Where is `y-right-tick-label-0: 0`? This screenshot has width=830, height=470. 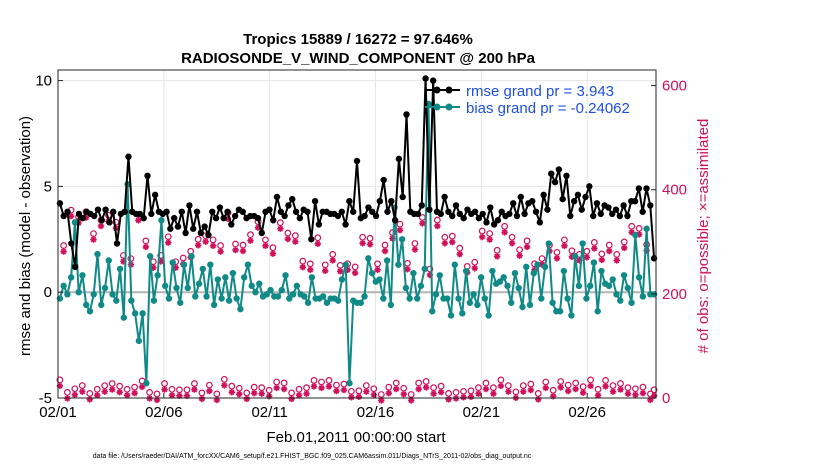 y-right-tick-label-0: 0 is located at coordinates (666, 398).